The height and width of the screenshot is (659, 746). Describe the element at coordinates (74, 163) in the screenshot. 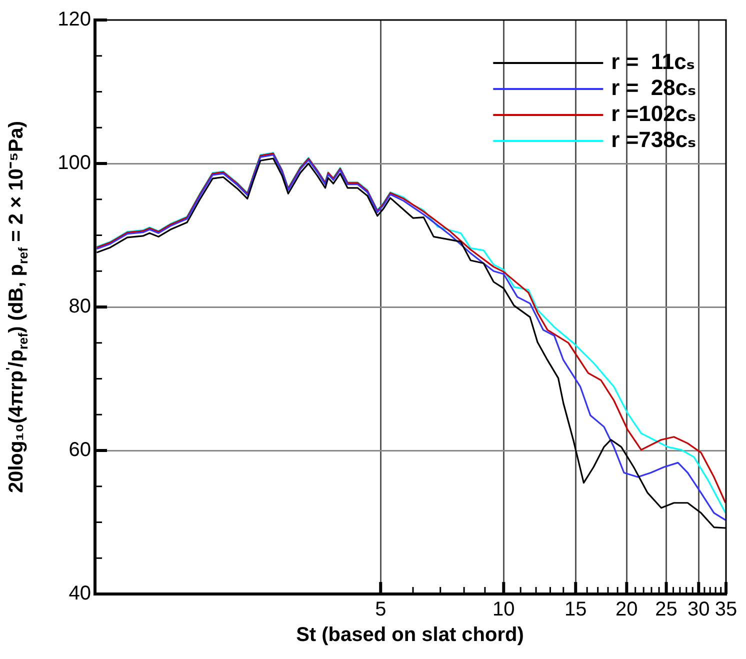

I see `y-tick-label: 100` at that location.